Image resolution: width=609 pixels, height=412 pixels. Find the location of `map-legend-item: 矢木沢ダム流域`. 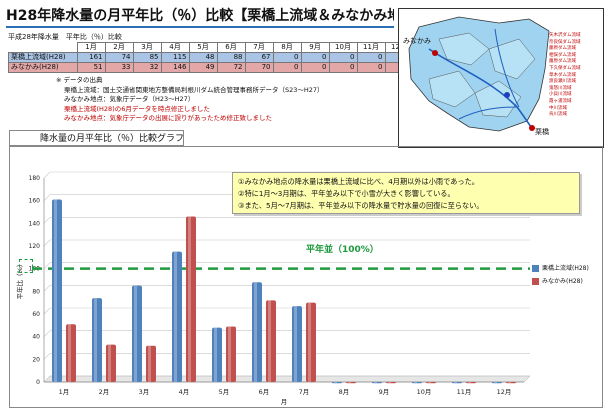

map-legend-item: 矢木沢ダム流域 is located at coordinates (565, 35).